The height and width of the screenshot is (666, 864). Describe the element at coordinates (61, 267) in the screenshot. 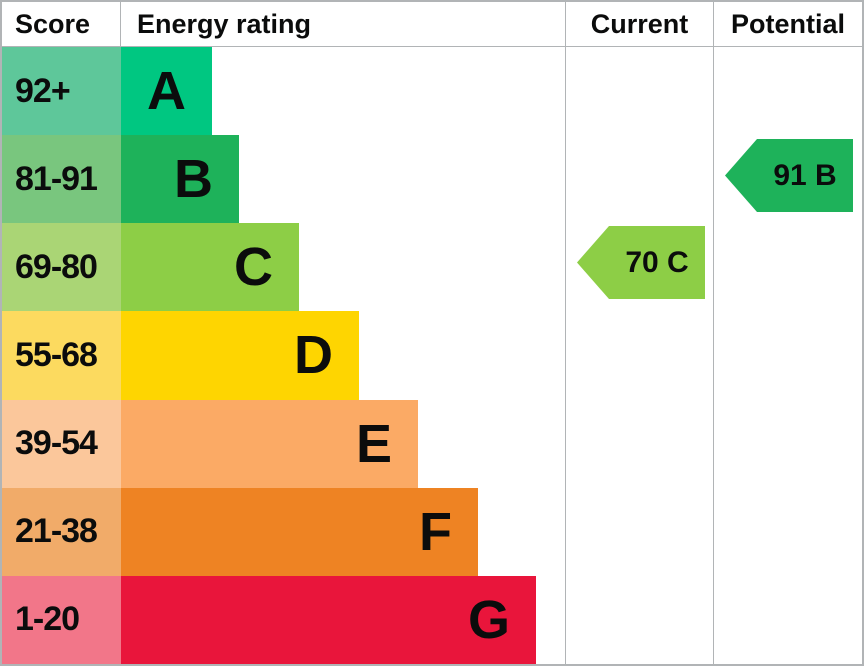

I see `band-c-score-range: 69-80` at that location.